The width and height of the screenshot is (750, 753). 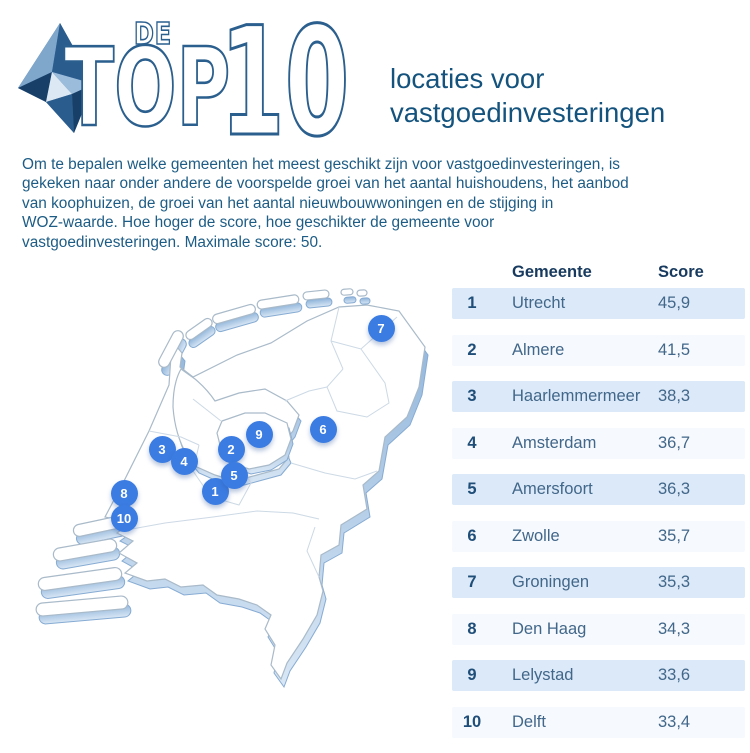 What do you see at coordinates (549, 628) in the screenshot?
I see `gemeente-cell: Den Haag` at bounding box center [549, 628].